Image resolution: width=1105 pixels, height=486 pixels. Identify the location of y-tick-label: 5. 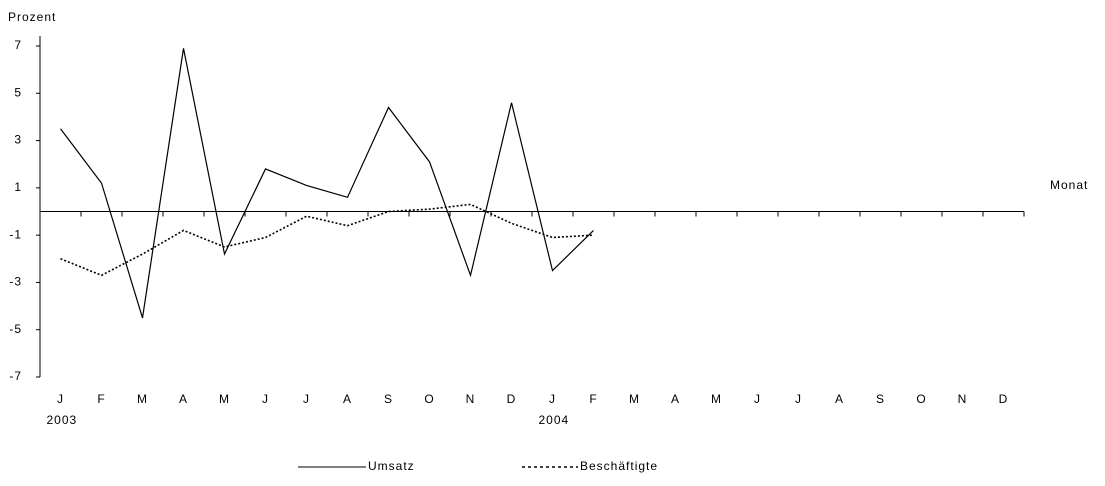
(18, 92).